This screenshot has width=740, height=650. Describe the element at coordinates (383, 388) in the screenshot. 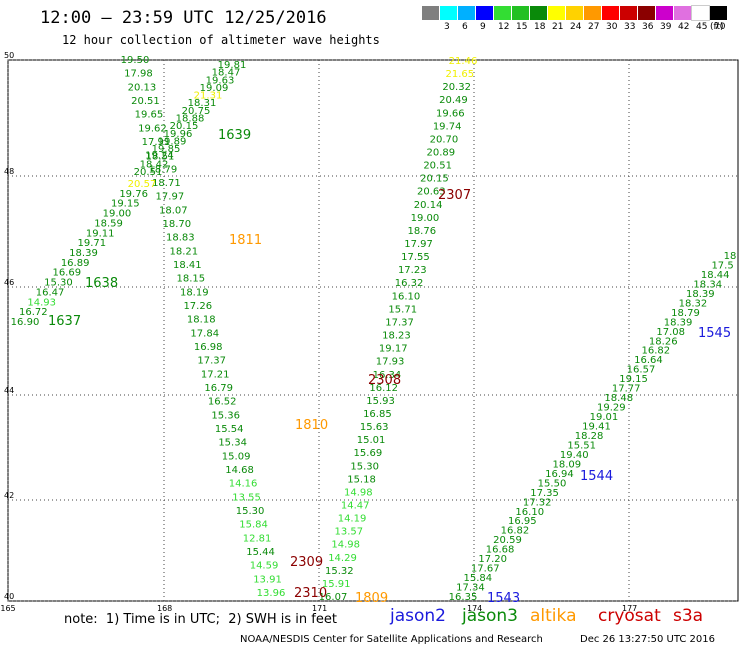

I see `wave-height-value: 16.12` at that location.